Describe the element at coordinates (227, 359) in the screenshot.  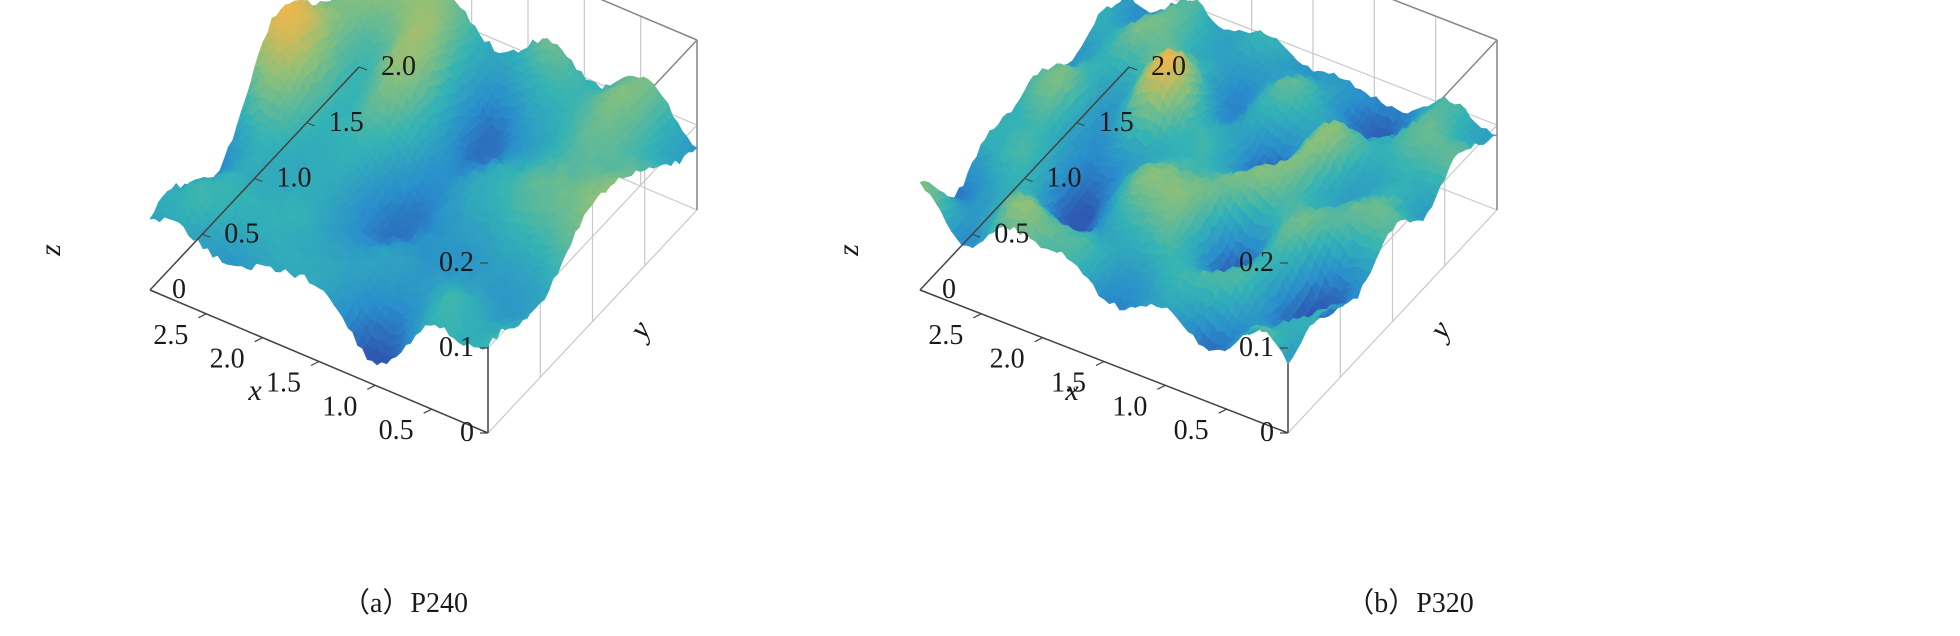
I see `x-tick-label: 2.0` at that location.